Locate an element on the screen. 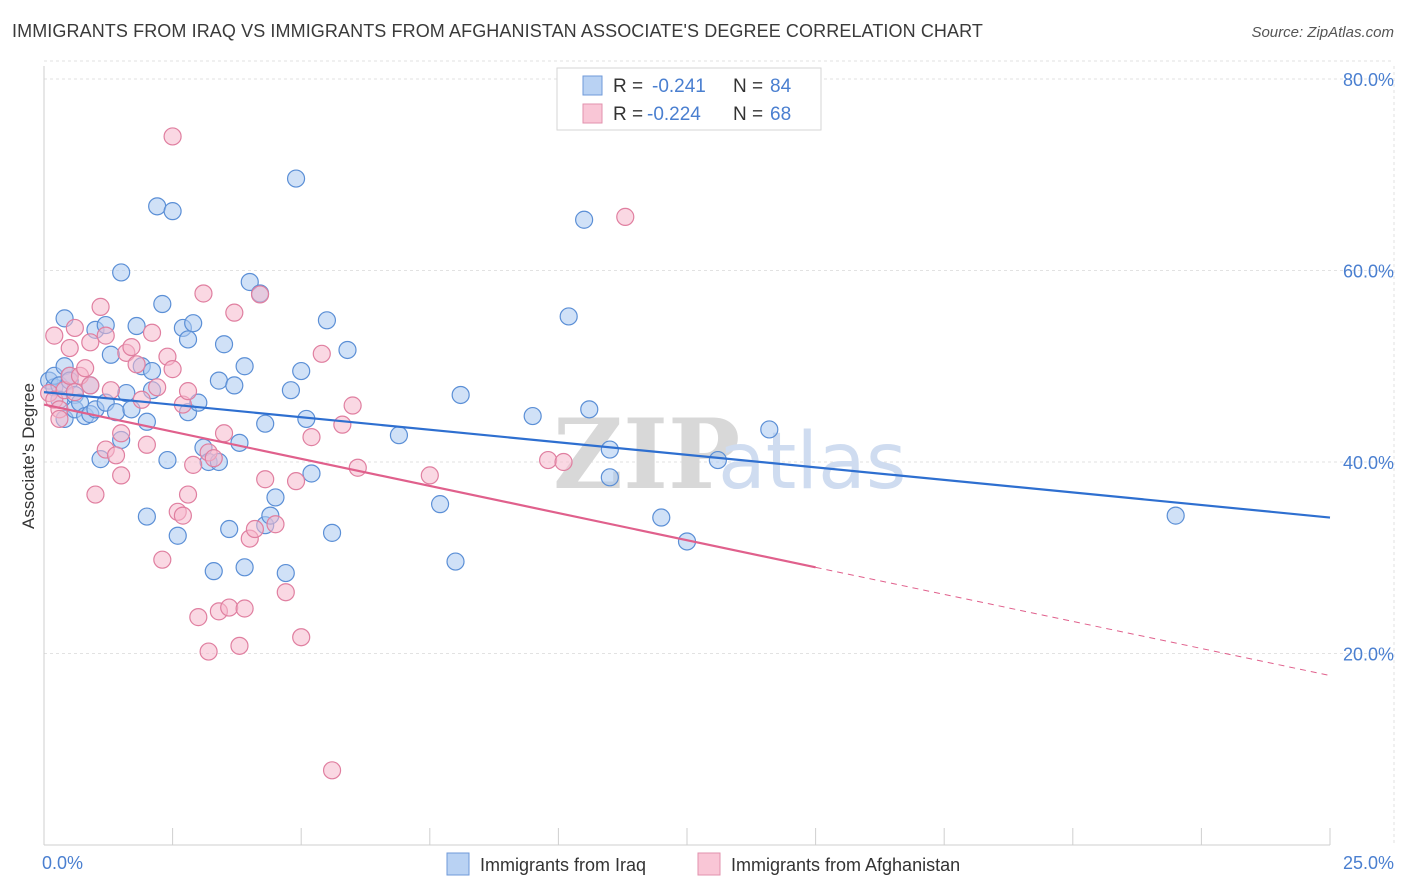 This screenshot has width=1406, height=892. legend-r-label-iraq: R = is located at coordinates (628, 86).